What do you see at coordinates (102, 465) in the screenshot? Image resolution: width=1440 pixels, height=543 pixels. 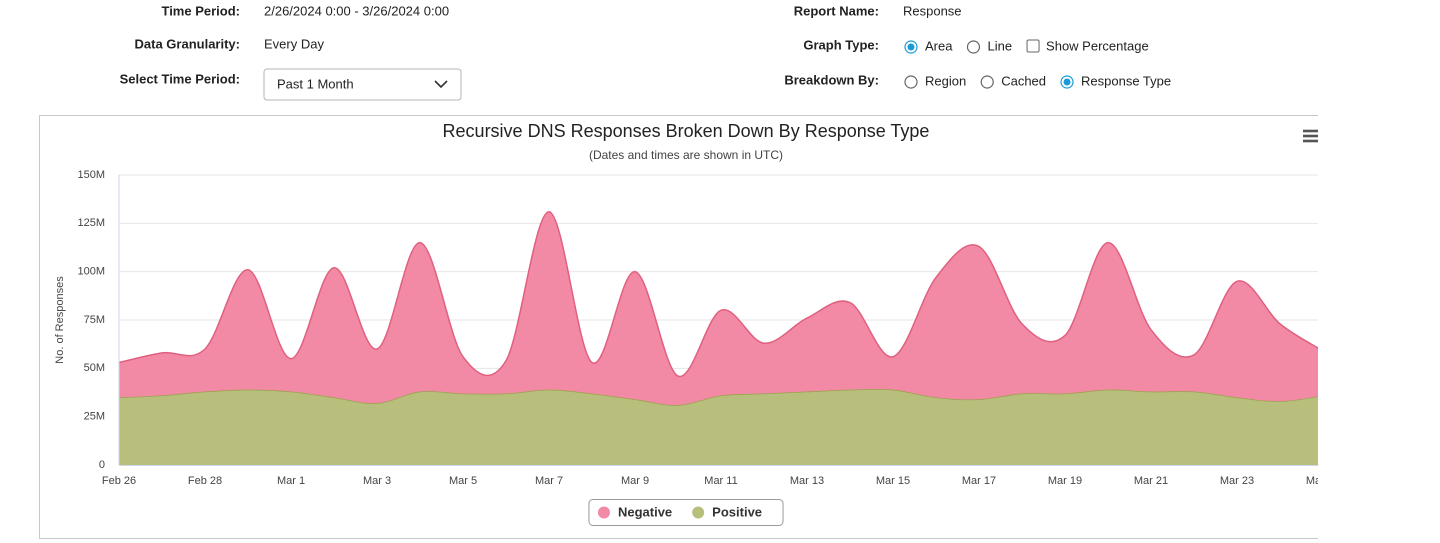 I see `y-tick-label: 0` at bounding box center [102, 465].